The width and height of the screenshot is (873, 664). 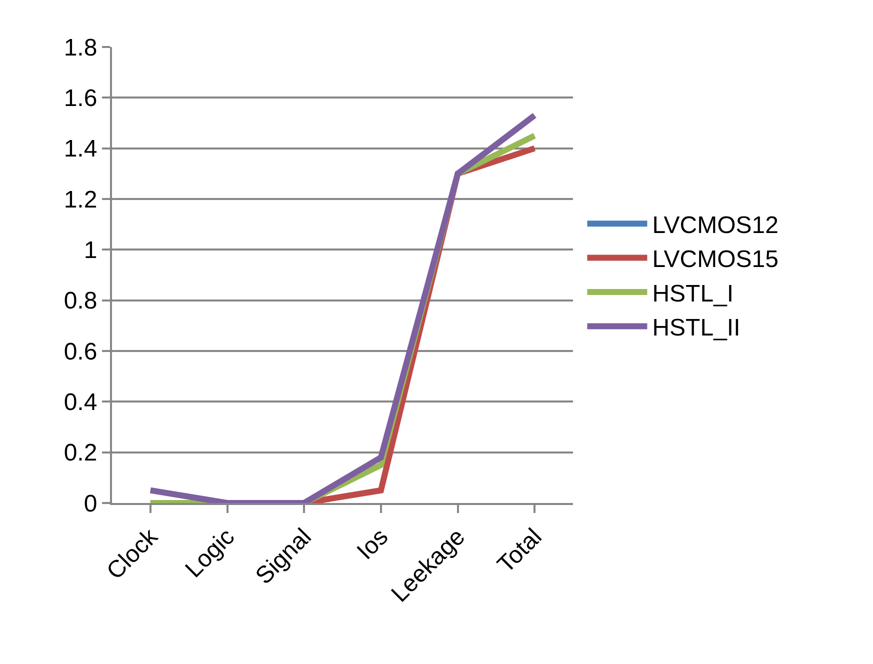 I want to click on legend-label: HSTL_II, so click(x=696, y=328).